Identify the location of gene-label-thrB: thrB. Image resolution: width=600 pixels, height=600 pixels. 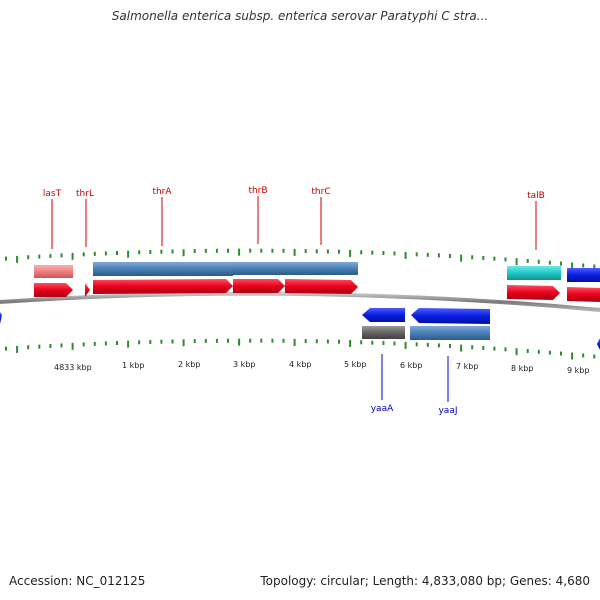
(257, 191).